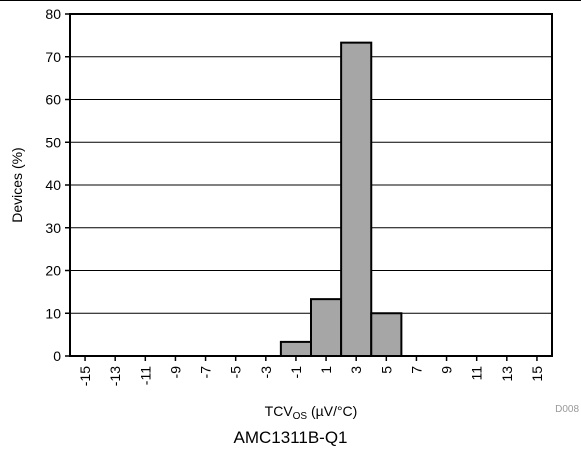  I want to click on chart-caption: AMC1311B-Q1, so click(290, 437).